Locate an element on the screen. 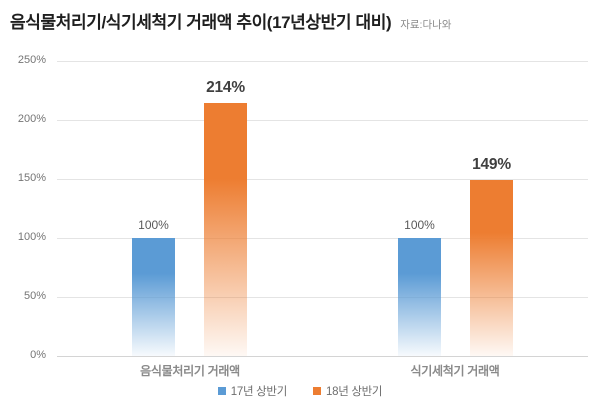 The image size is (600, 407). chart-header: 음식물처리기/식기세척기 거래액 추이(17년상반기 대비) 자료:다나와 is located at coordinates (230, 20).